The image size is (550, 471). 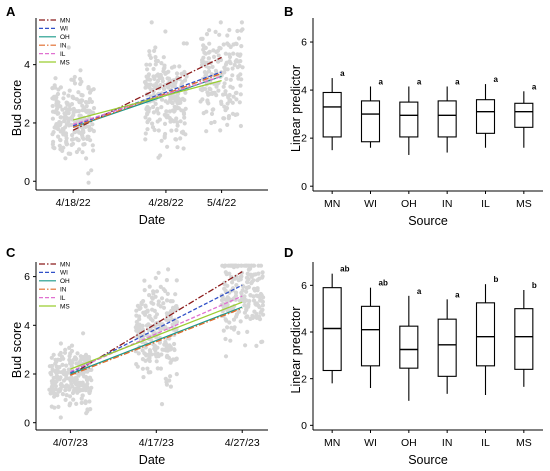 What do you see at coordinates (64, 273) in the screenshot?
I see `legend-label-wi: WI` at bounding box center [64, 273].